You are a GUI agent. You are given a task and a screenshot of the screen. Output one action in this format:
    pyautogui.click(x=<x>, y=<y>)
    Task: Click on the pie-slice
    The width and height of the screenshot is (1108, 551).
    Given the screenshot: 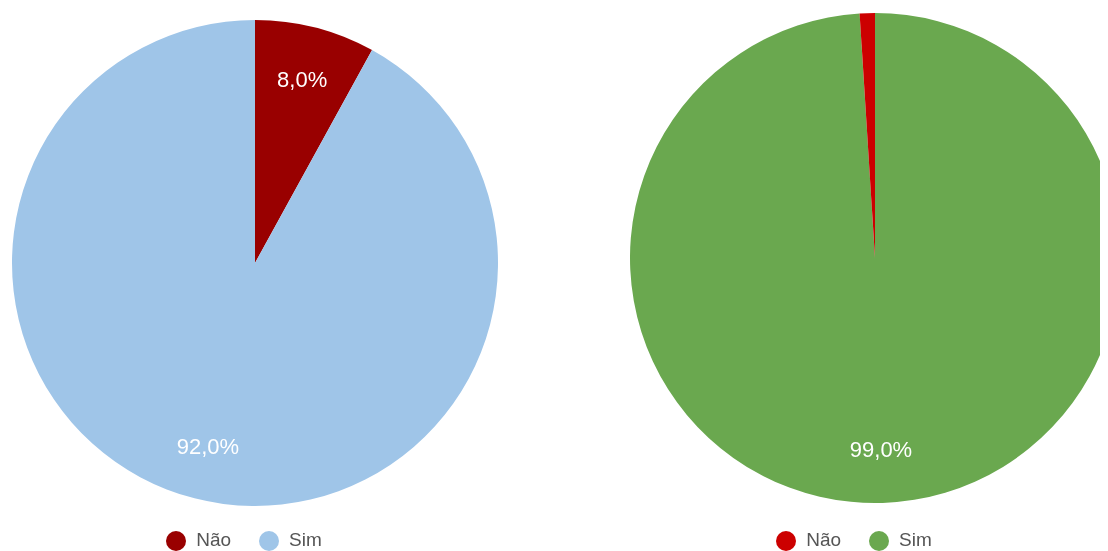 What is the action you would take?
    pyautogui.click(x=314, y=141)
    